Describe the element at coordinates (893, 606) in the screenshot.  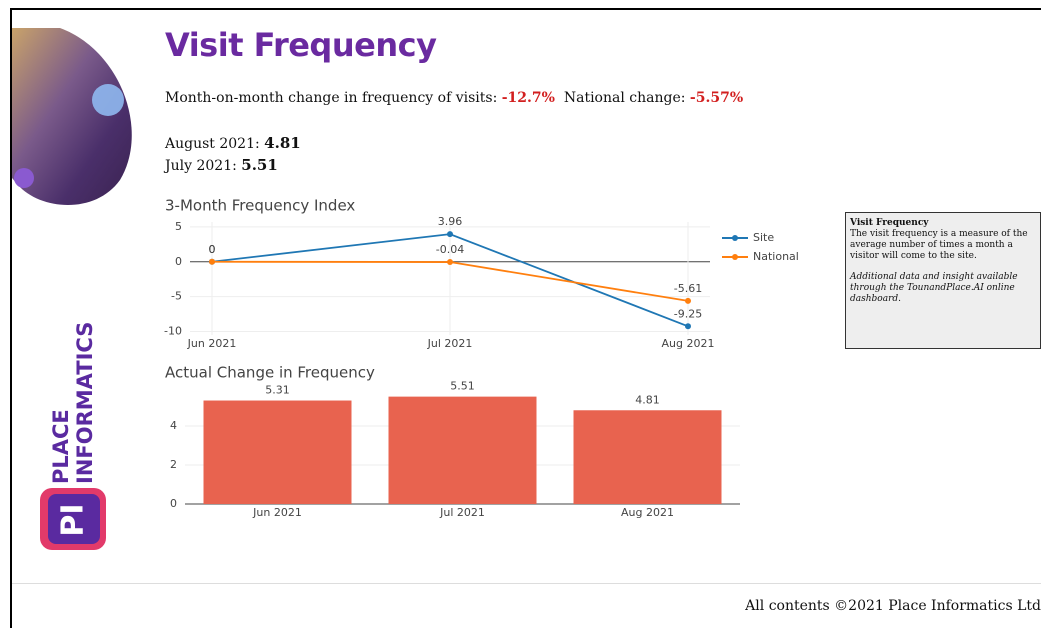
I see `footer: All contents ©2021 Place Informatics Ltd` at that location.